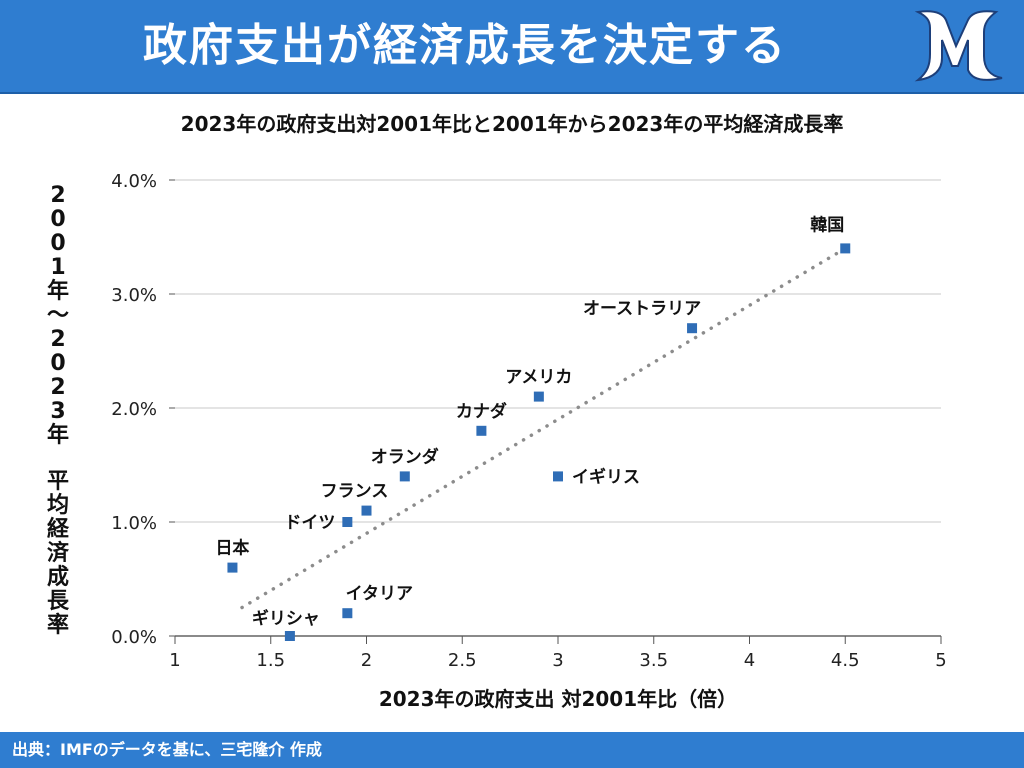  Describe the element at coordinates (749, 660) in the screenshot. I see `x-tick-label: 4` at that location.